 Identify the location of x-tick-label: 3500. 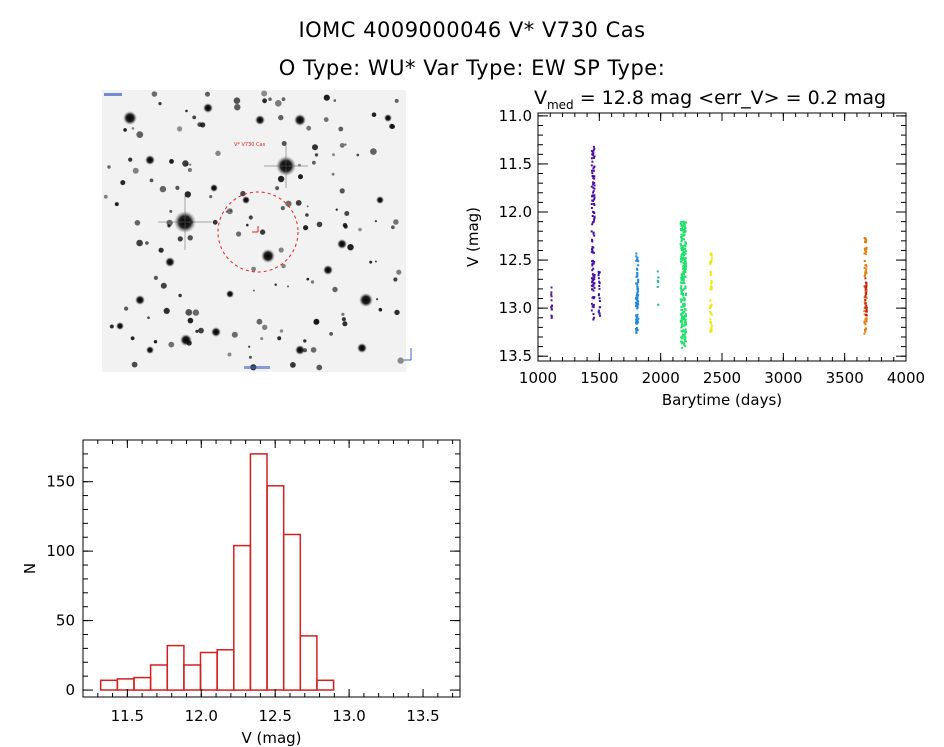
(845, 378).